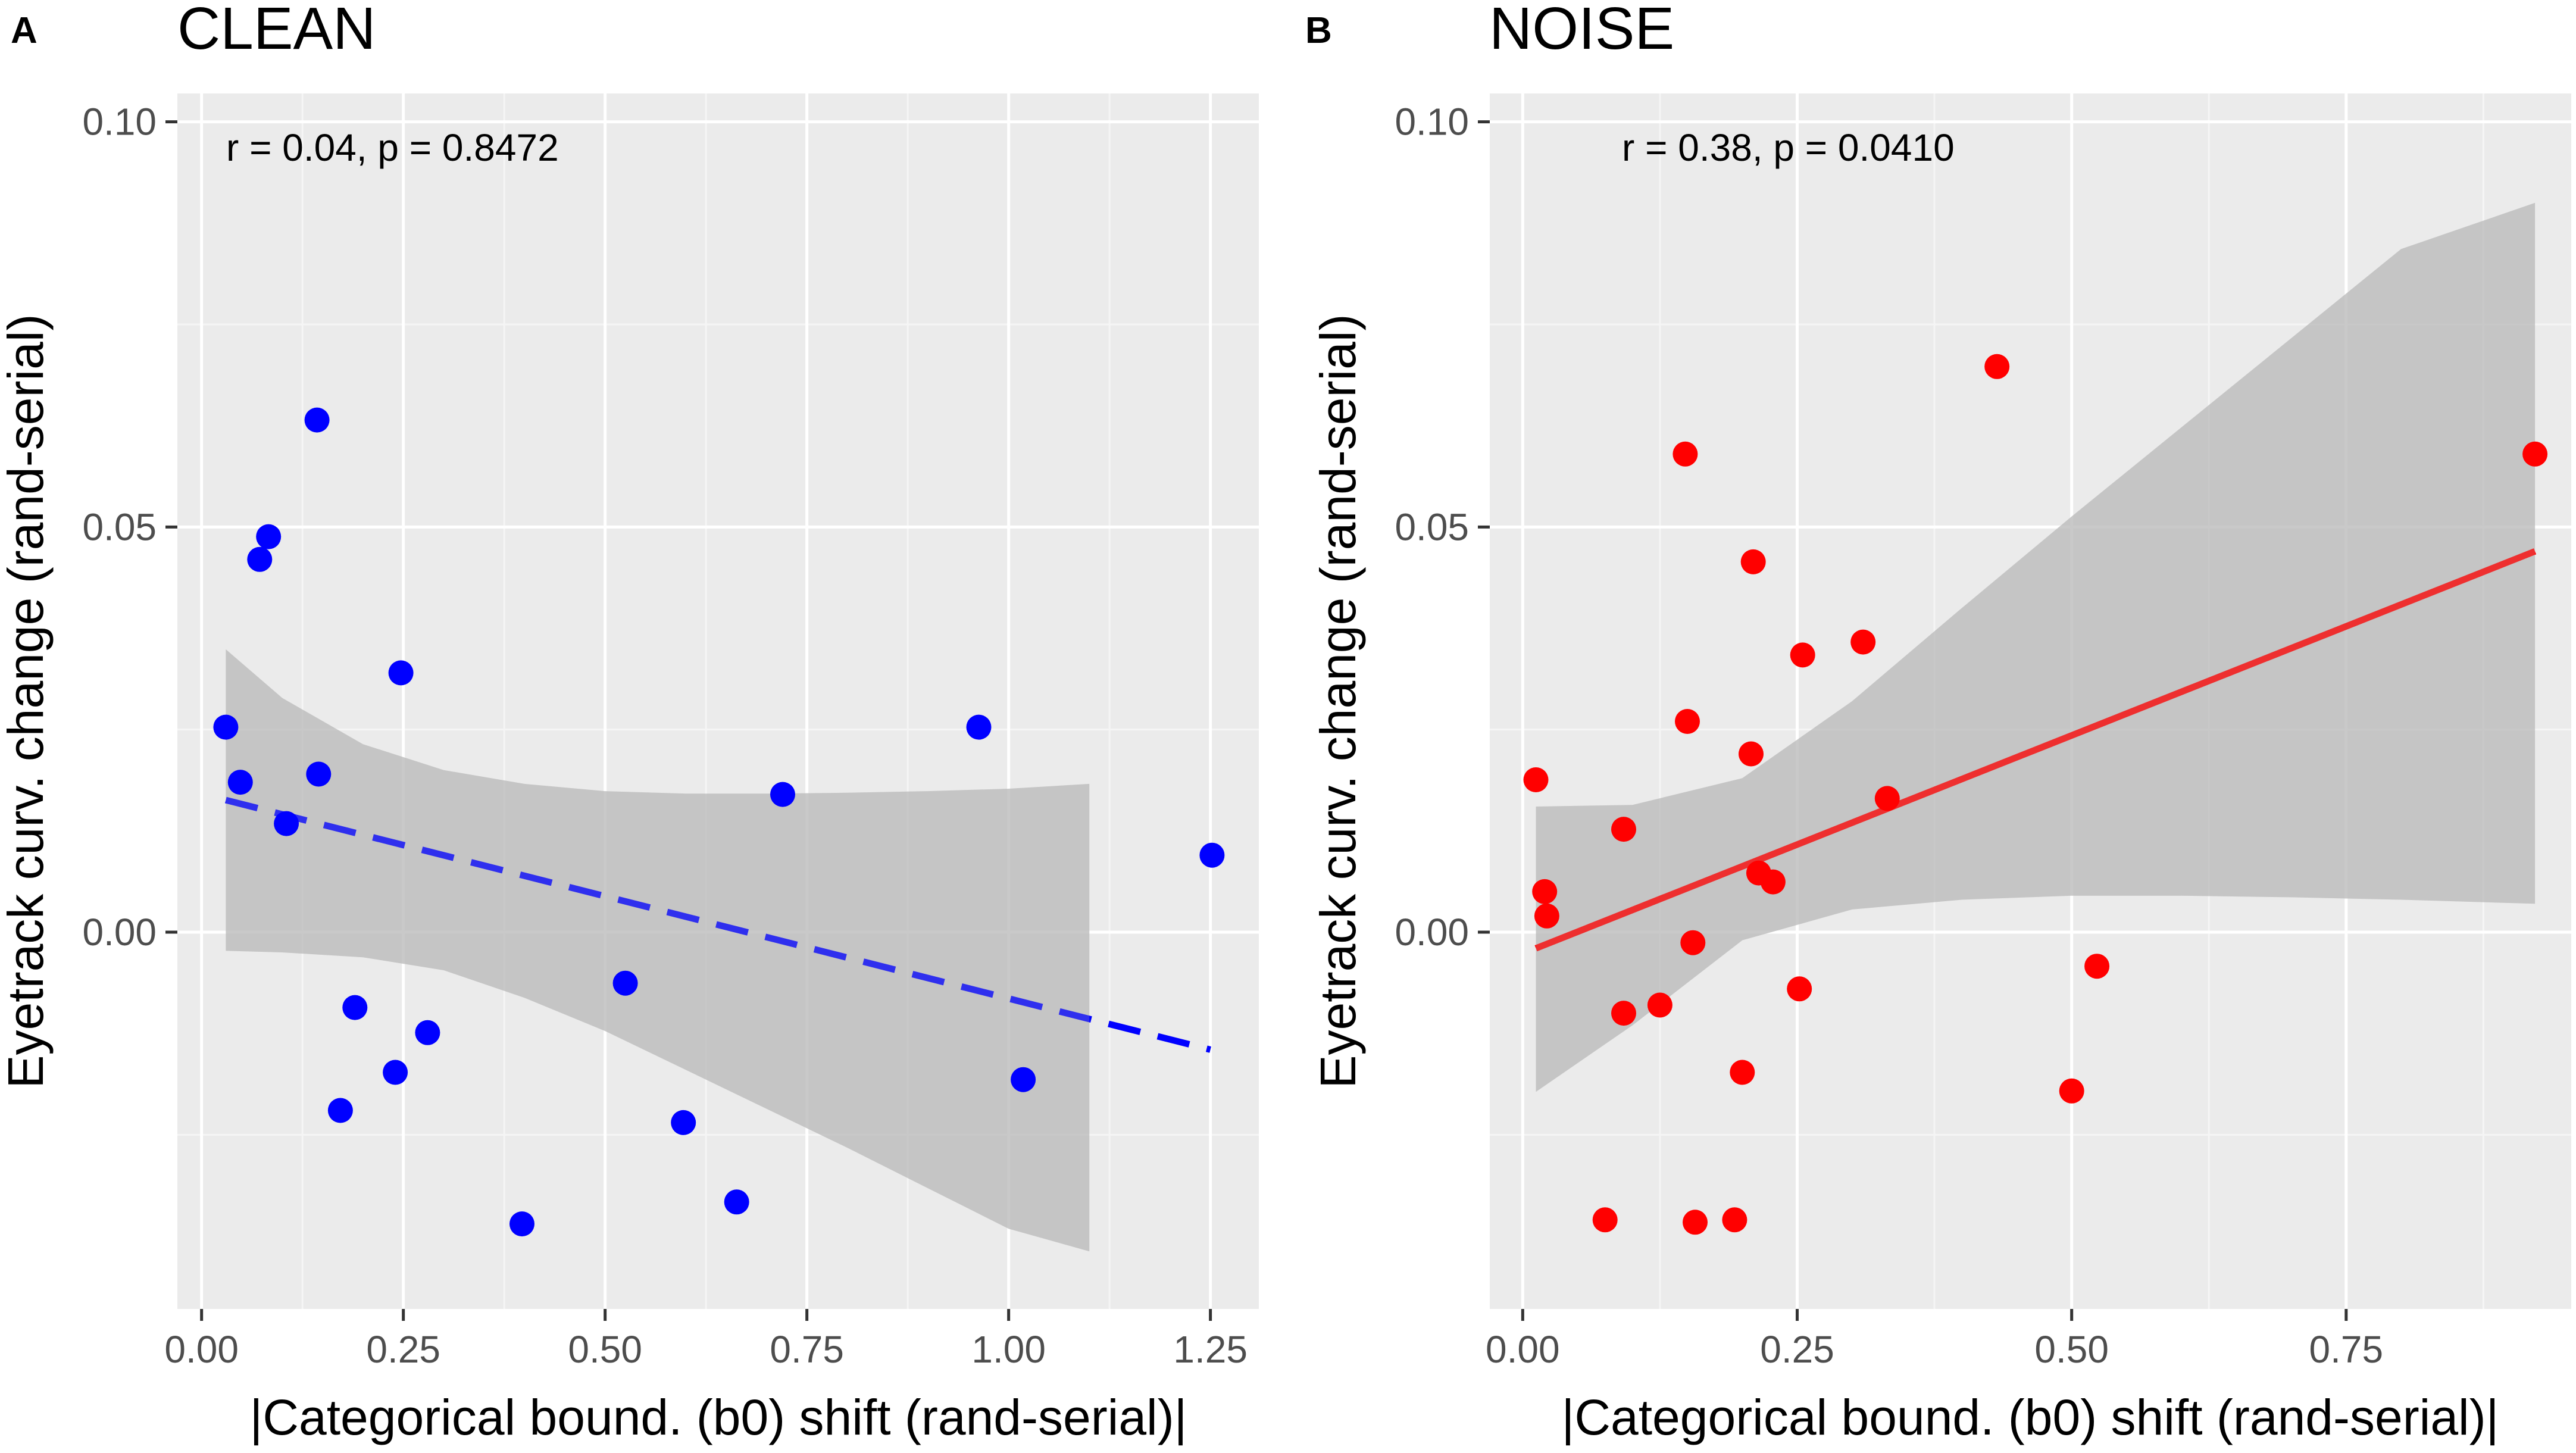 Image resolution: width=2576 pixels, height=1453 pixels. What do you see at coordinates (718, 925) in the screenshot?
I see `regression-line-clean` at bounding box center [718, 925].